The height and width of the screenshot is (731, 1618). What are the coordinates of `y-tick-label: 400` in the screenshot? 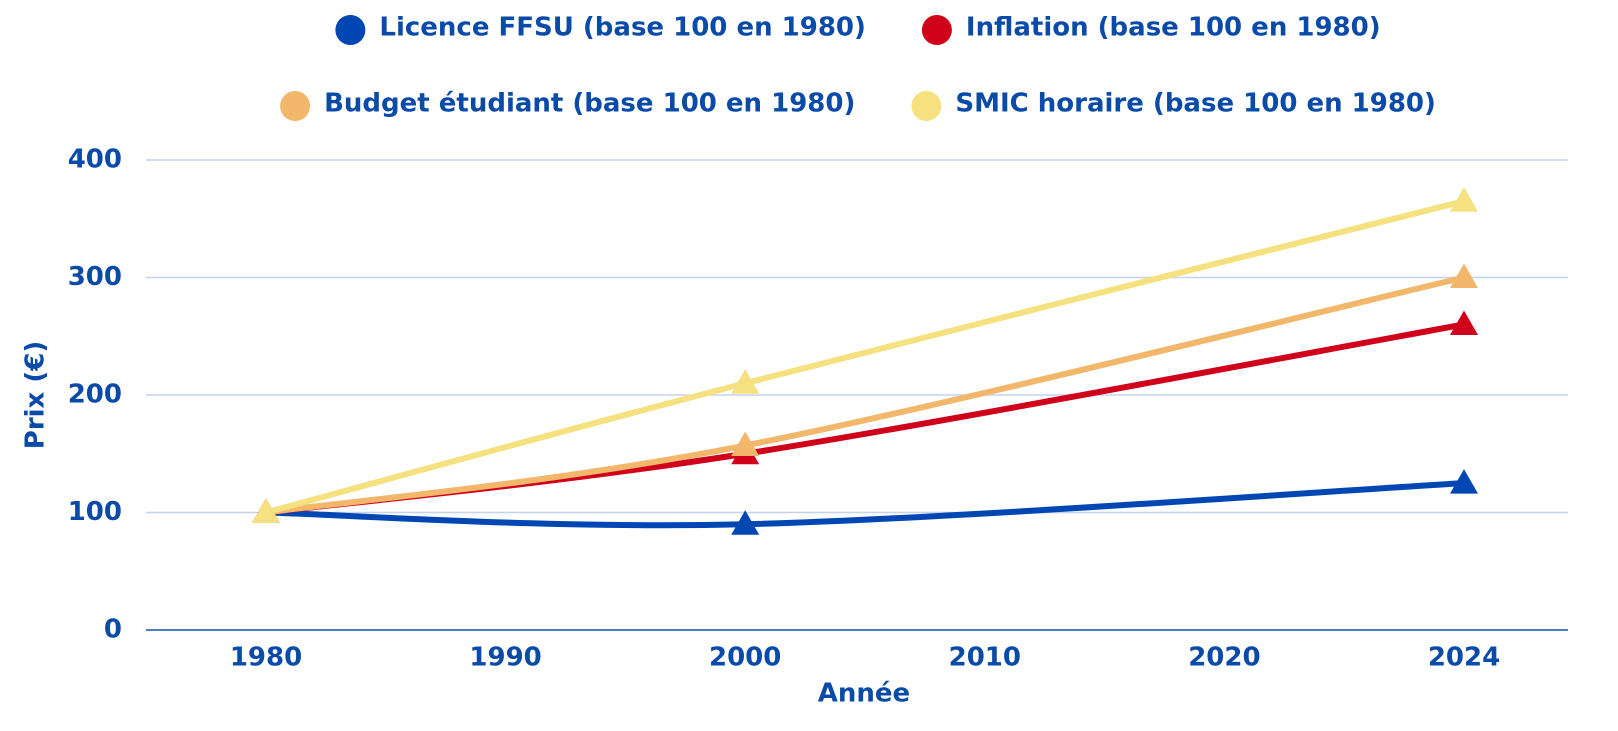 It's located at (95, 160).